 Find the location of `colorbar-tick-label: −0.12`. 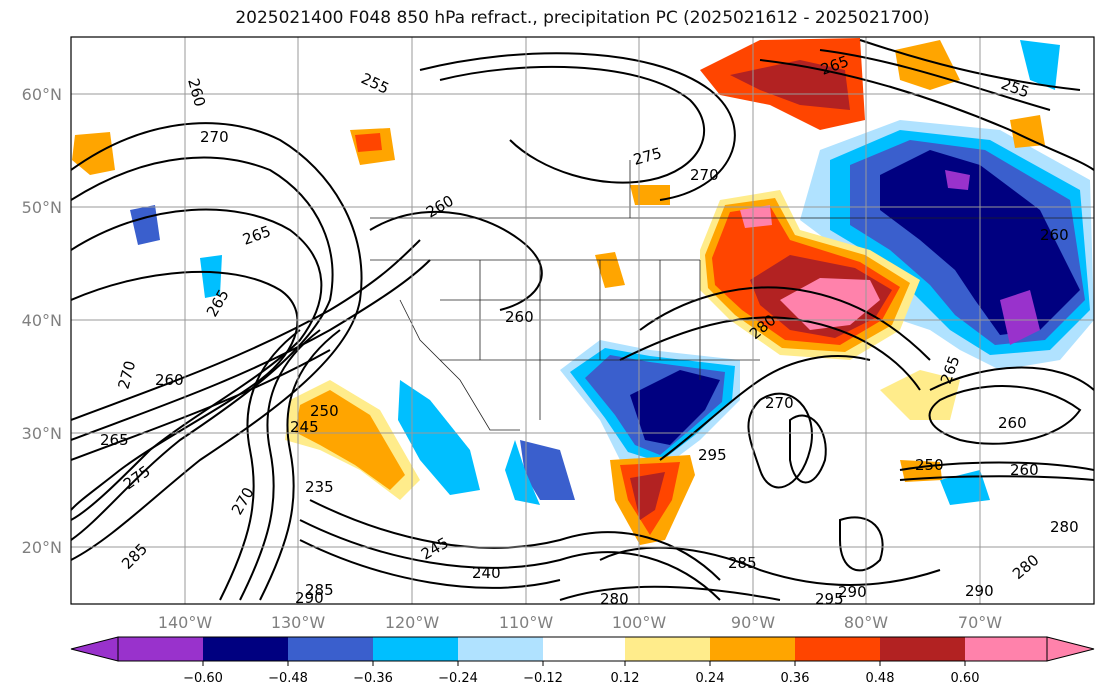

colorbar-tick-label: −0.12 is located at coordinates (543, 678).